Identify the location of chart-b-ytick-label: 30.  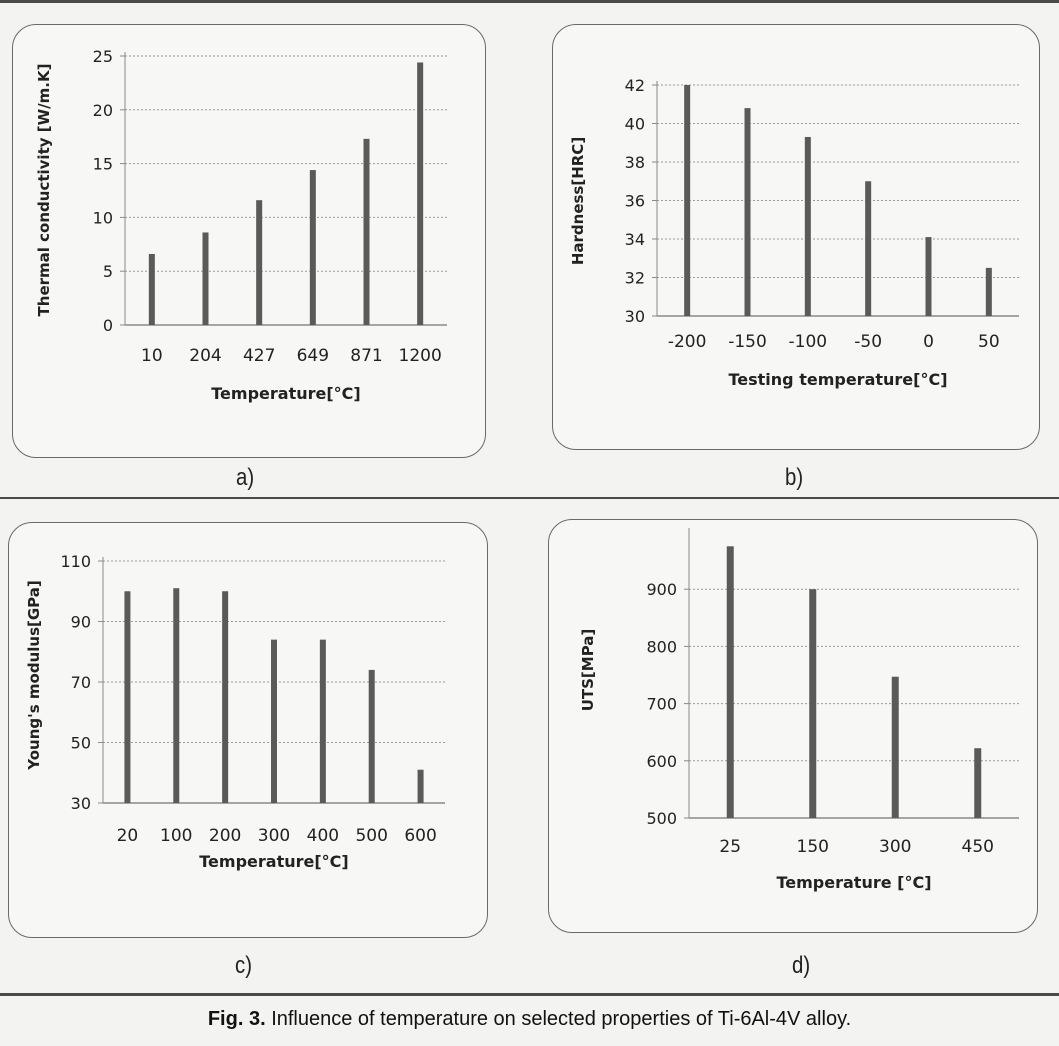
(635, 316).